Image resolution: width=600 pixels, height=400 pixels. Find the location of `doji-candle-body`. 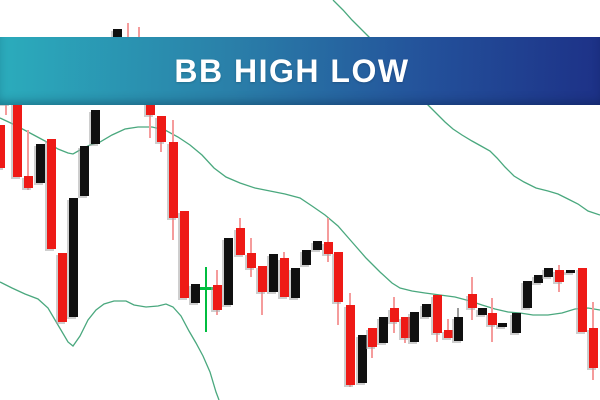

doji-candle-body is located at coordinates (206, 288).